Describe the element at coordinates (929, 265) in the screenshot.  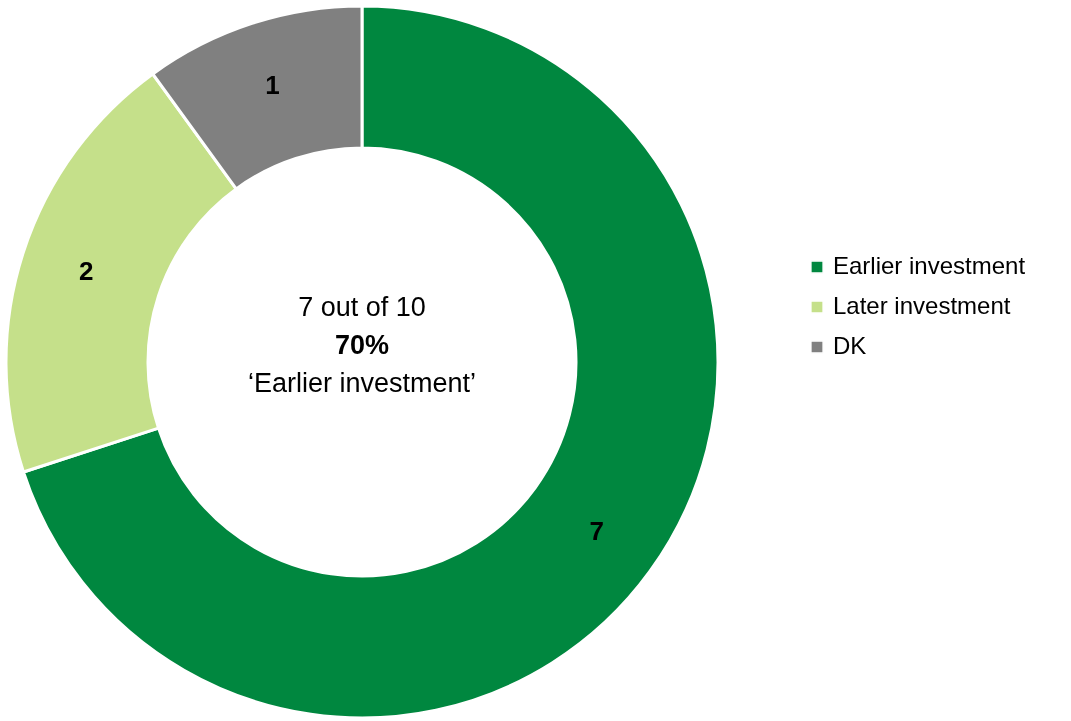
I see `legend-label: Earlier investment` at that location.